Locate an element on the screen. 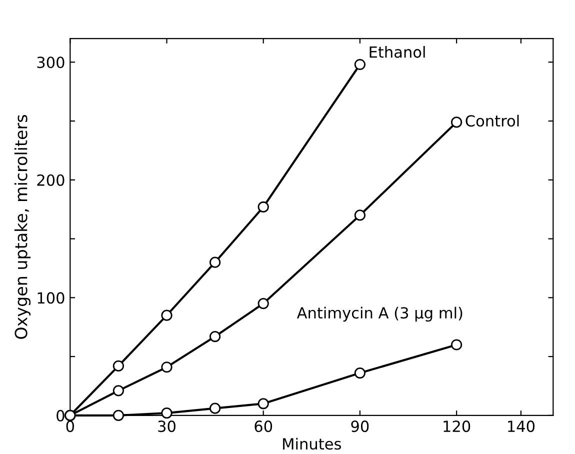  series-label: Ethanol is located at coordinates (397, 52).